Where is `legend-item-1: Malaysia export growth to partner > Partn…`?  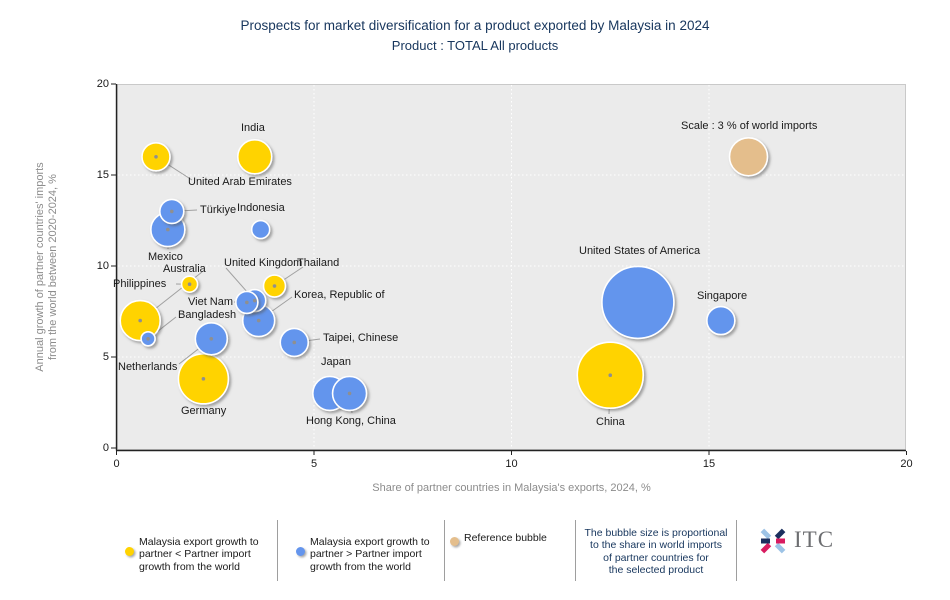
legend-item-1: Malaysia export growth to partner > Partn… is located at coordinates (370, 554).